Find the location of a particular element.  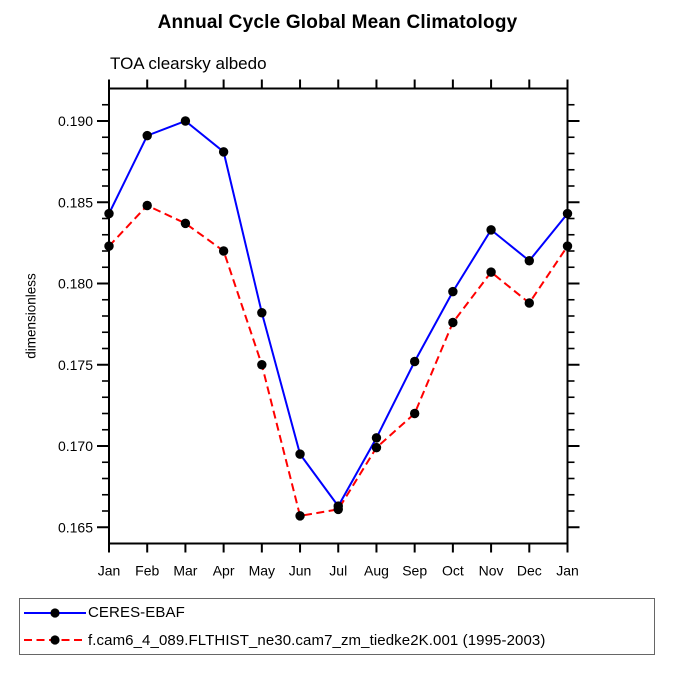

chart-subtitle: TOA clearsky albedo is located at coordinates (188, 63).